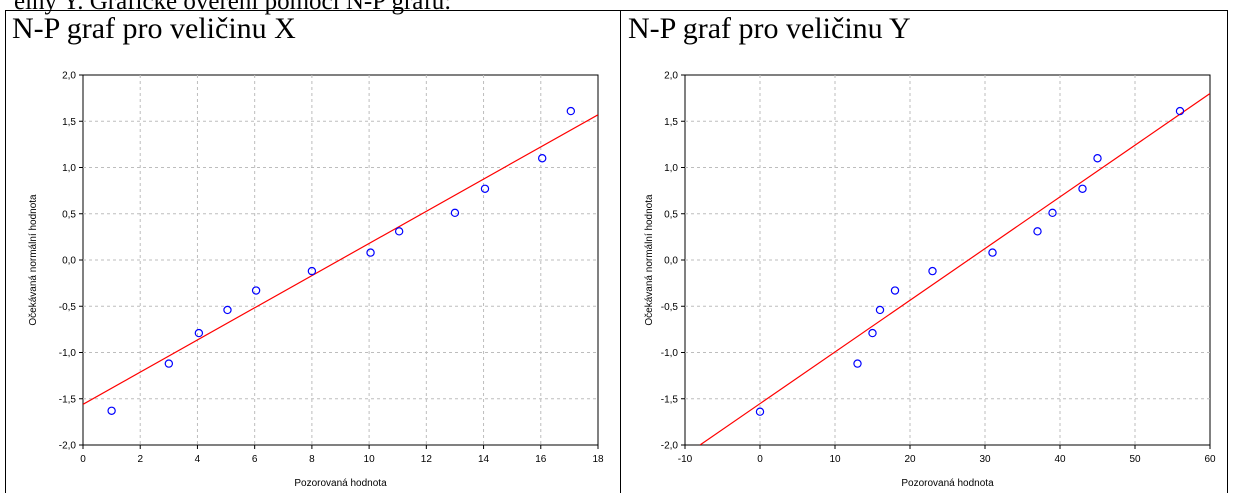 Image resolution: width=1233 pixels, height=493 pixels. What do you see at coordinates (685, 459) in the screenshot?
I see `x-tick-label: -10` at bounding box center [685, 459].